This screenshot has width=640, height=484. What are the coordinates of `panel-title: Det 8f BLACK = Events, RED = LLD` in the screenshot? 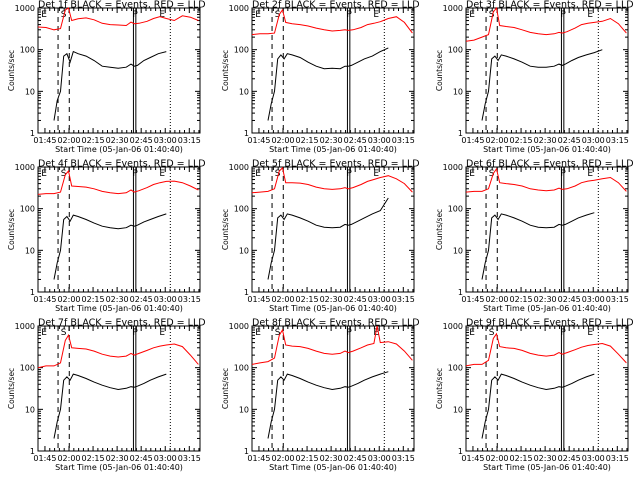 It's located at (336, 323).